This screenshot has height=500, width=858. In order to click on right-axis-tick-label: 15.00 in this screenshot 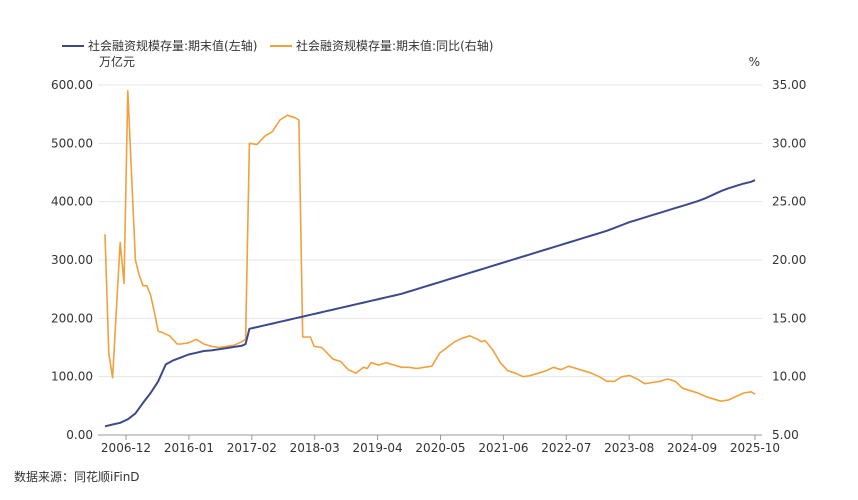, I will do `click(789, 318)`.